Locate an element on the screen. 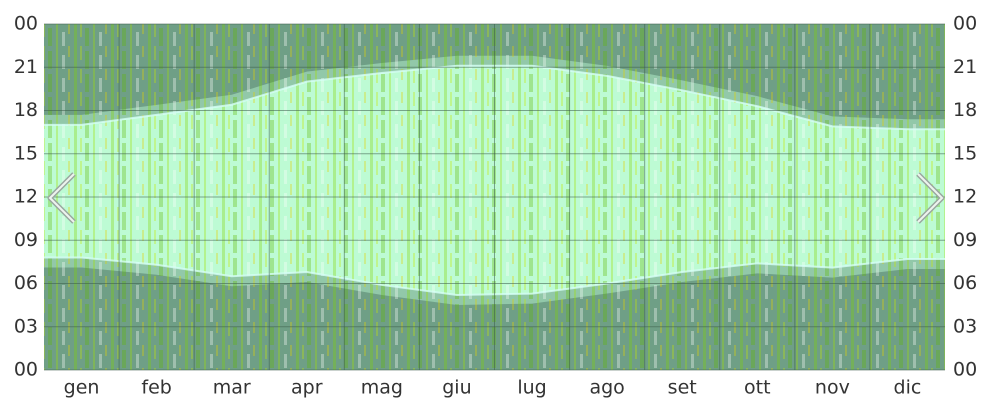  x-tick-label: giu is located at coordinates (456, 388).